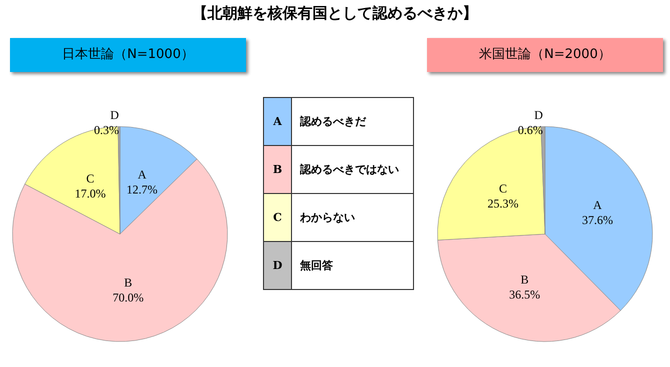 The width and height of the screenshot is (670, 367). I want to click on data-label: 0.3%, so click(106, 130).